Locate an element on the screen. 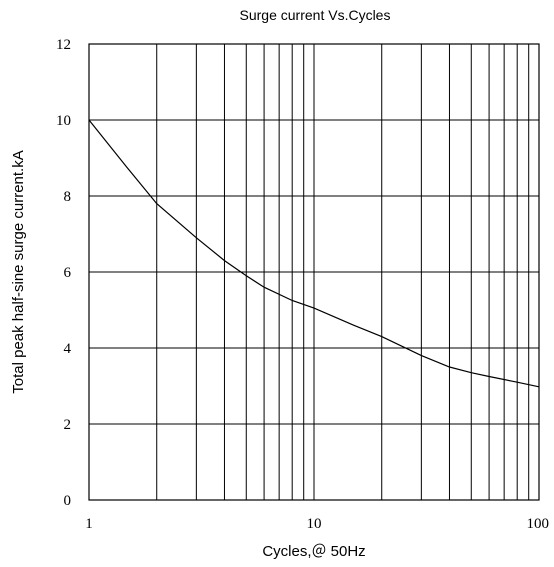  y-tick-label: 4 is located at coordinates (68, 349).